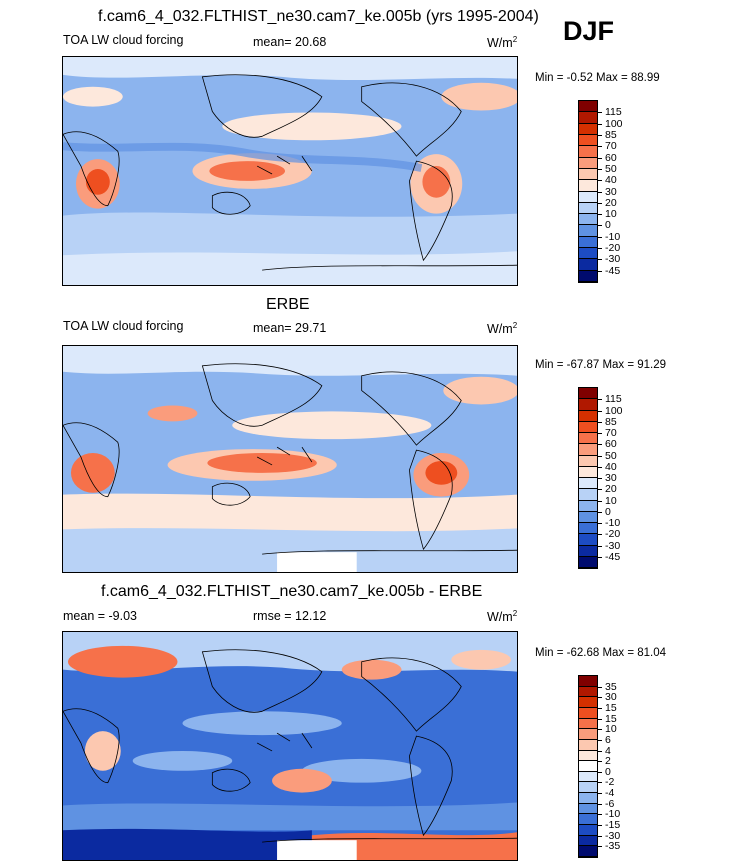 This screenshot has width=732, height=865. What do you see at coordinates (608, 750) in the screenshot?
I see `colorbar-label: 4` at bounding box center [608, 750].